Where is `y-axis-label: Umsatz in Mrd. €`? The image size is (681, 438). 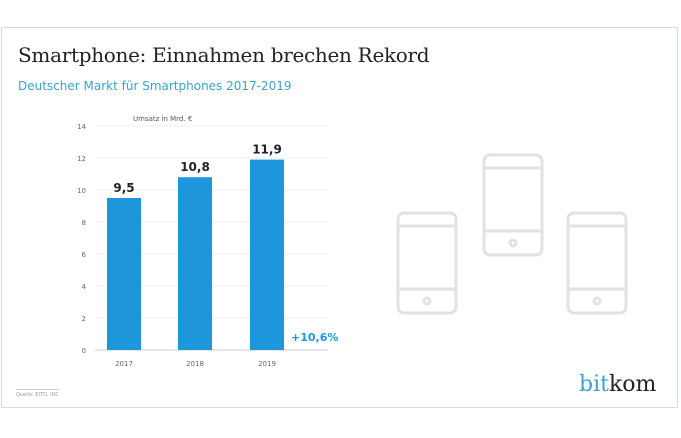 y-axis-label: Umsatz in Mrd. € is located at coordinates (162, 119).